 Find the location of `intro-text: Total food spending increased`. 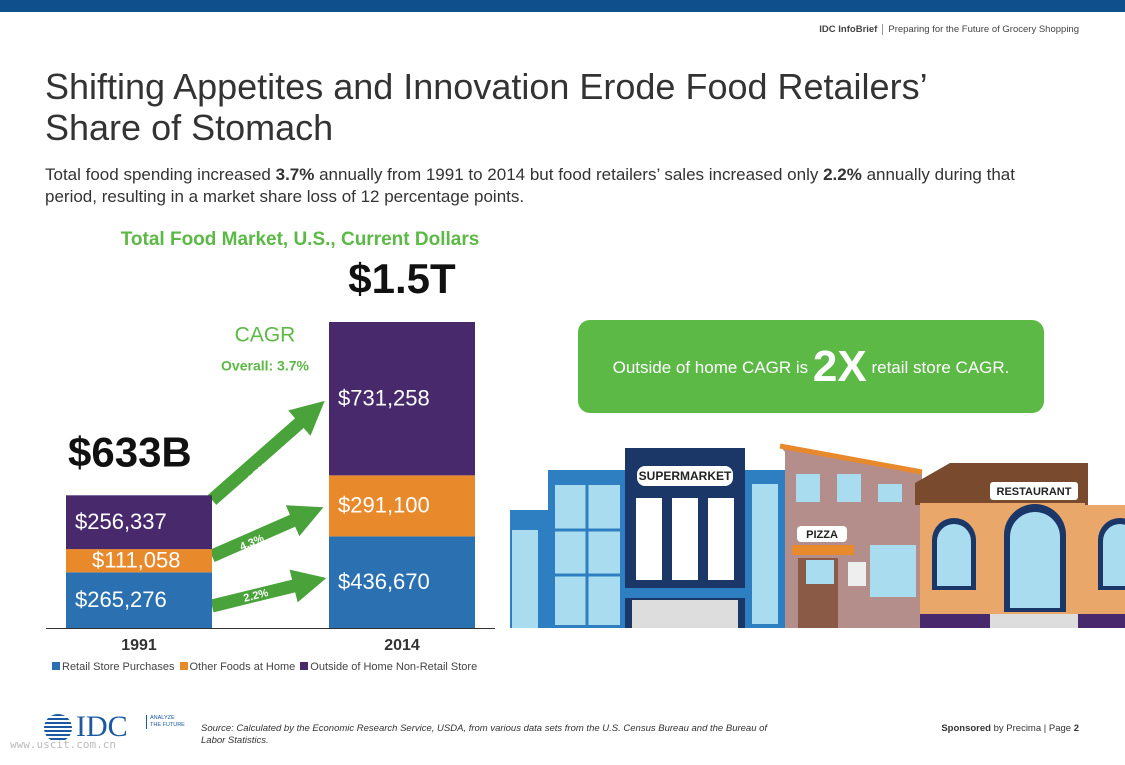

intro-text: Total food spending increased is located at coordinates (160, 174).